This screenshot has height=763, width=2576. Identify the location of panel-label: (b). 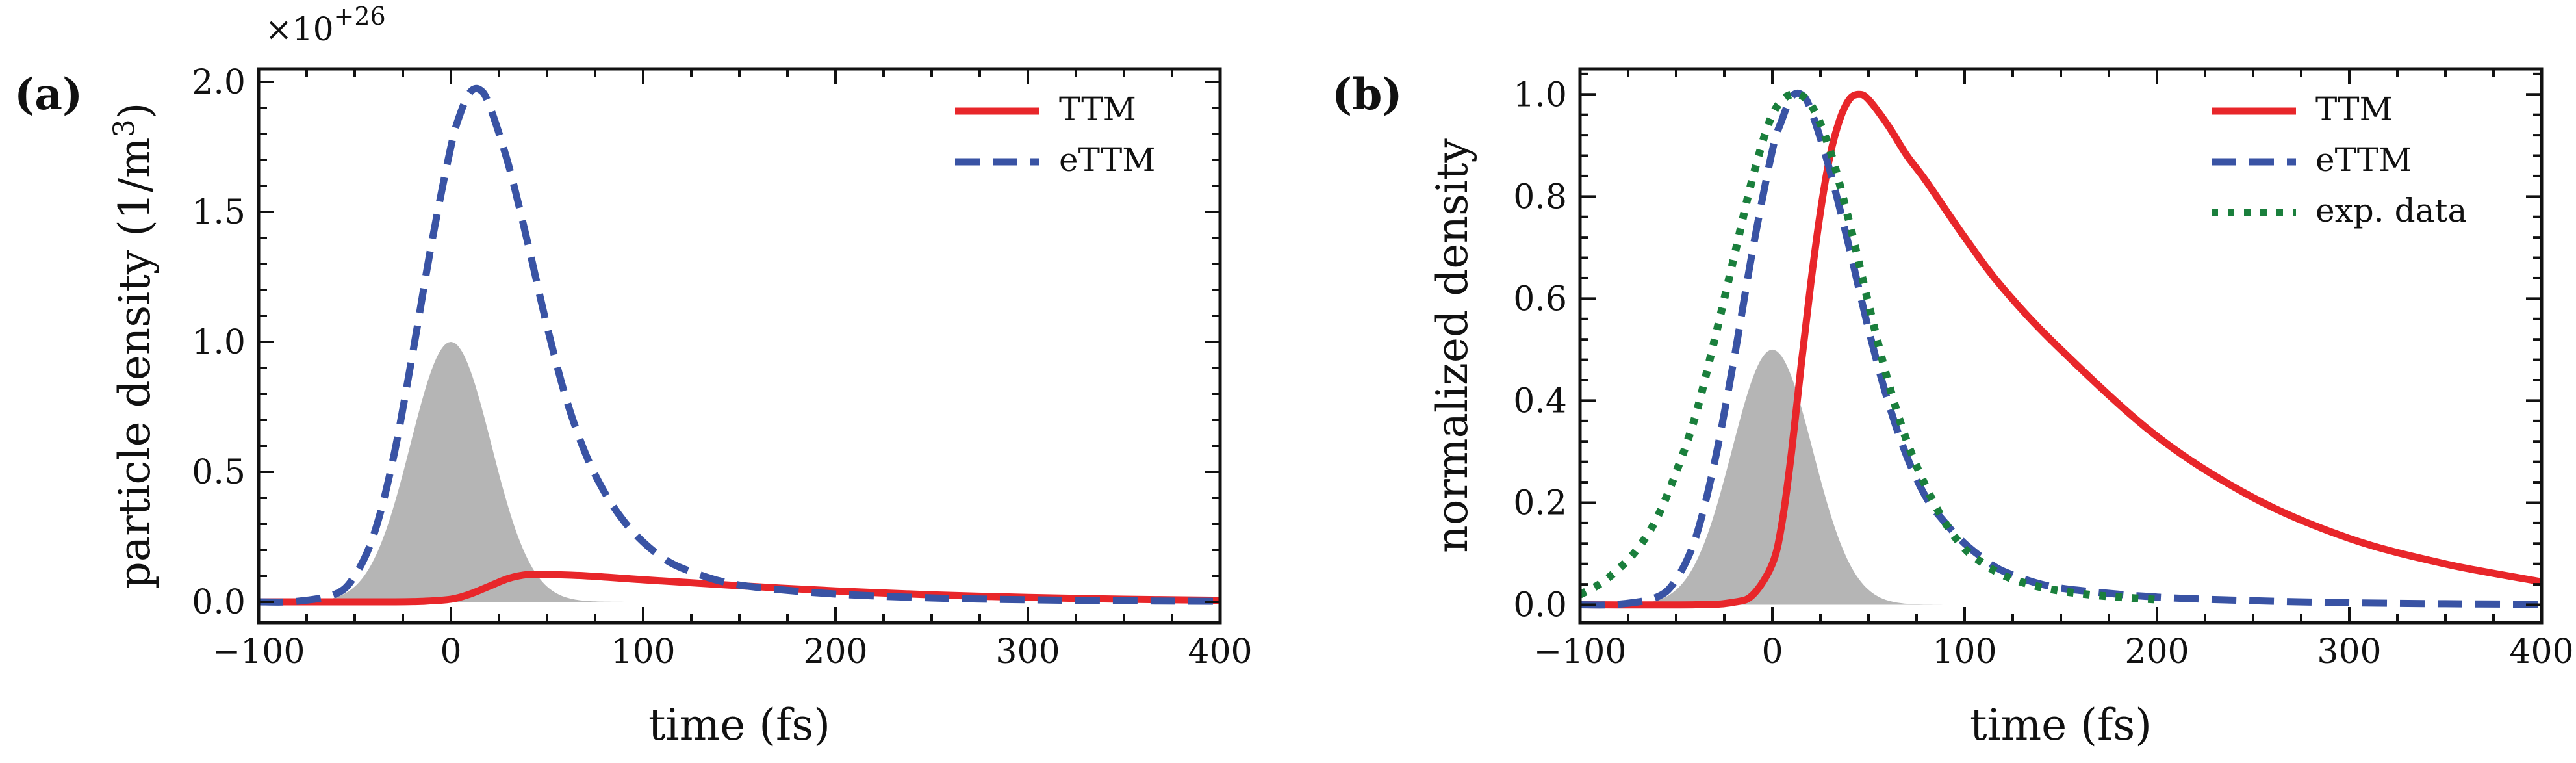
(1367, 94).